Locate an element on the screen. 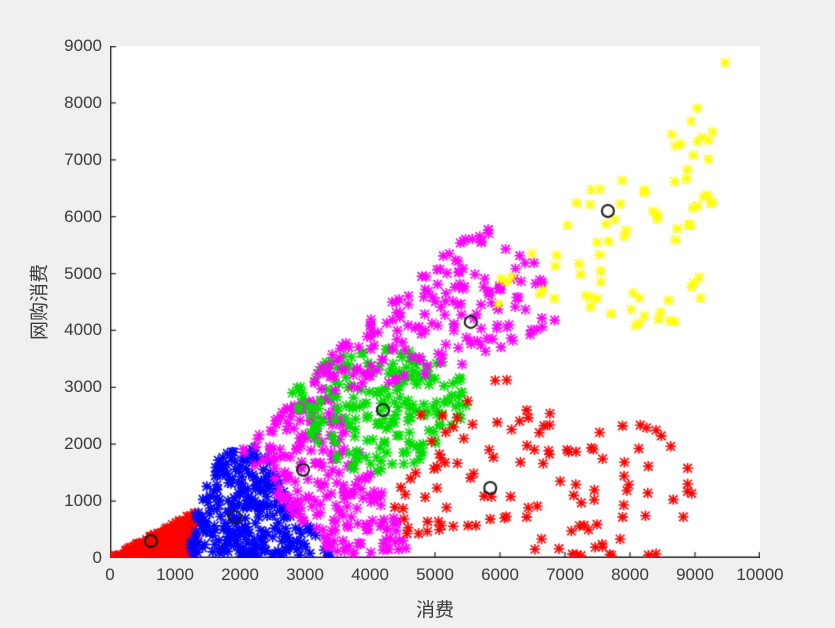 The image size is (835, 628). x-tick-label: 8000 is located at coordinates (630, 574).